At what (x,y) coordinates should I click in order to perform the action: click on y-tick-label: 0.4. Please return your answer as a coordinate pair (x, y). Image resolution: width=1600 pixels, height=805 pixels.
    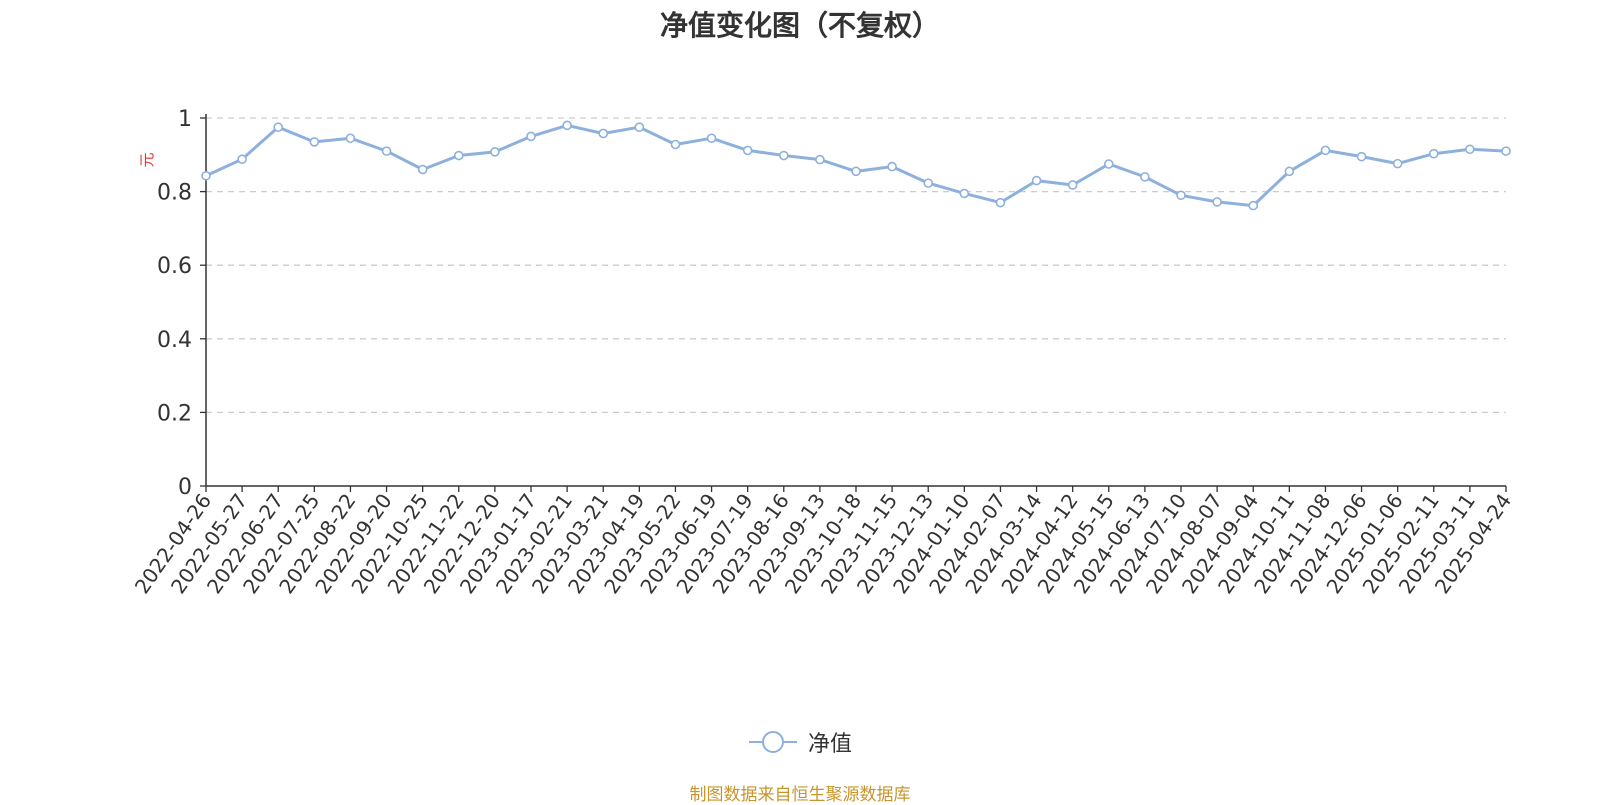
    Looking at the image, I should click on (174, 340).